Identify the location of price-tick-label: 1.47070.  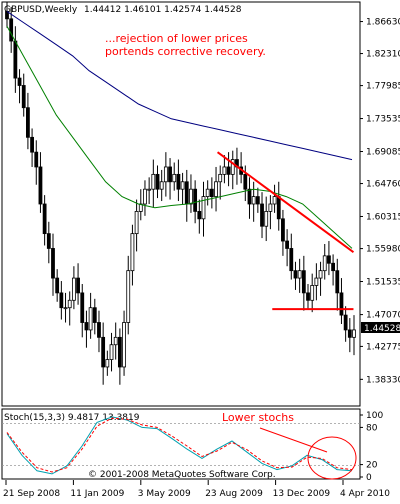
(383, 316).